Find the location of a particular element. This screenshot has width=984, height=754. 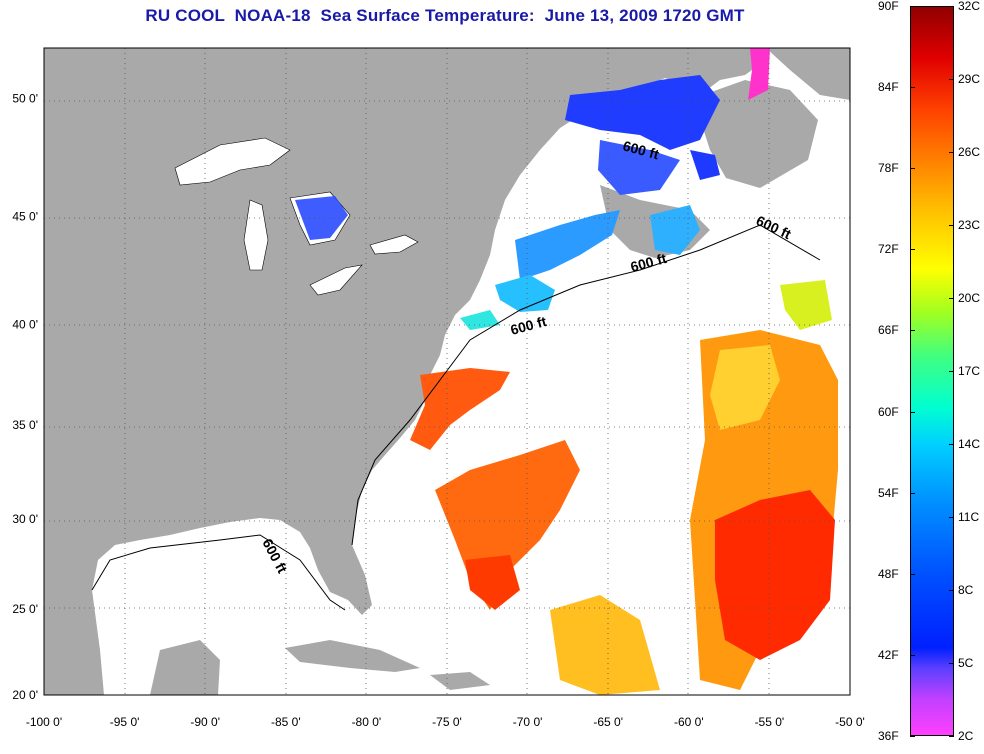

sst-hatteras is located at coordinates (460, 409).